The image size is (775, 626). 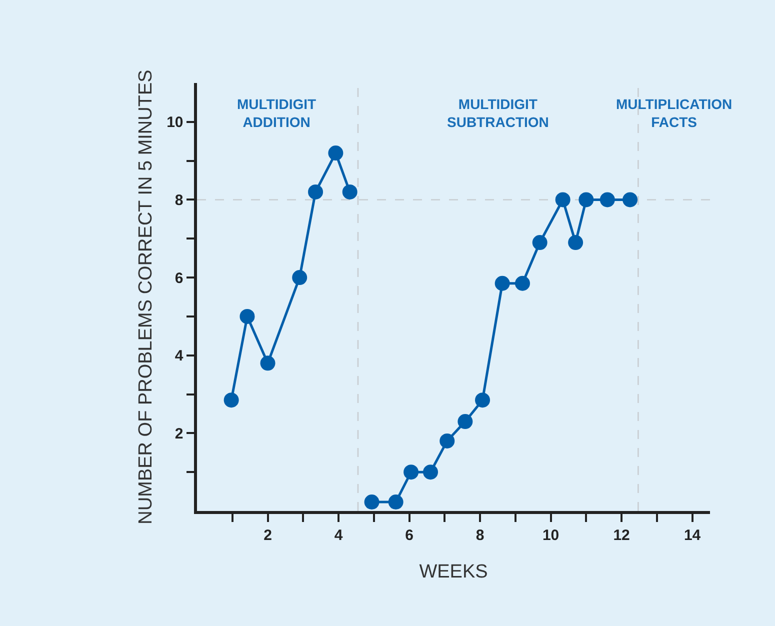 What do you see at coordinates (409, 535) in the screenshot?
I see `x-tick-label: 6` at bounding box center [409, 535].